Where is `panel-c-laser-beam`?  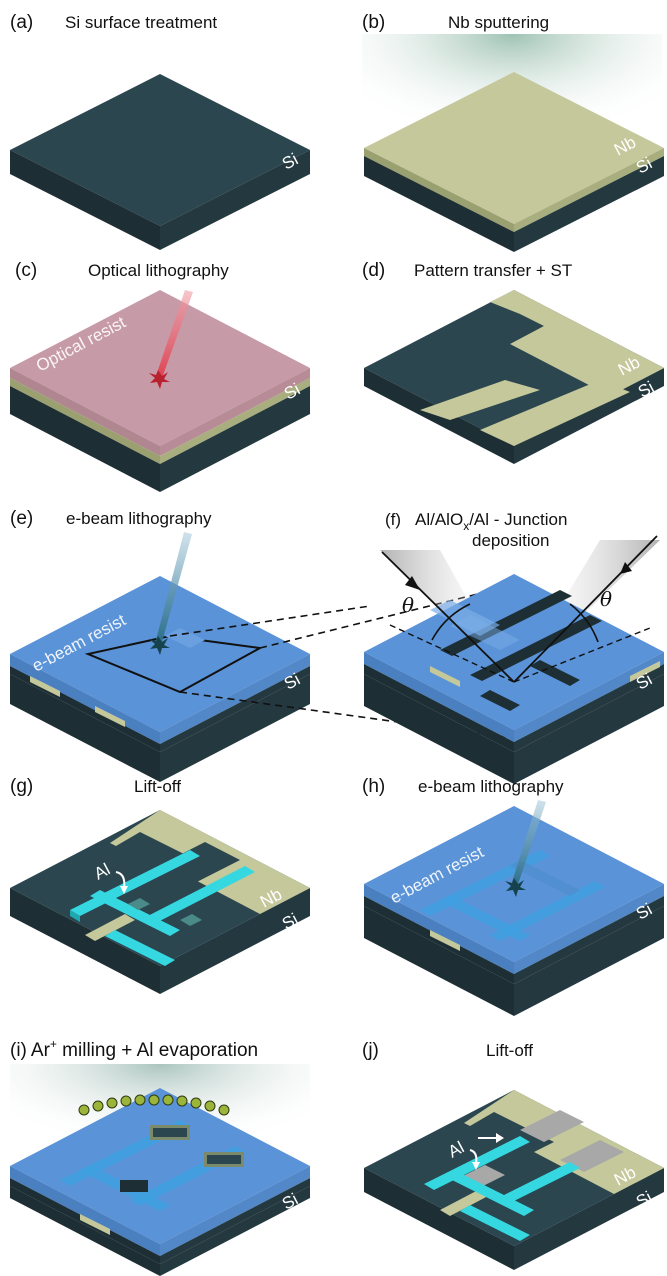
panel-c-laser-beam is located at coordinates (174, 334).